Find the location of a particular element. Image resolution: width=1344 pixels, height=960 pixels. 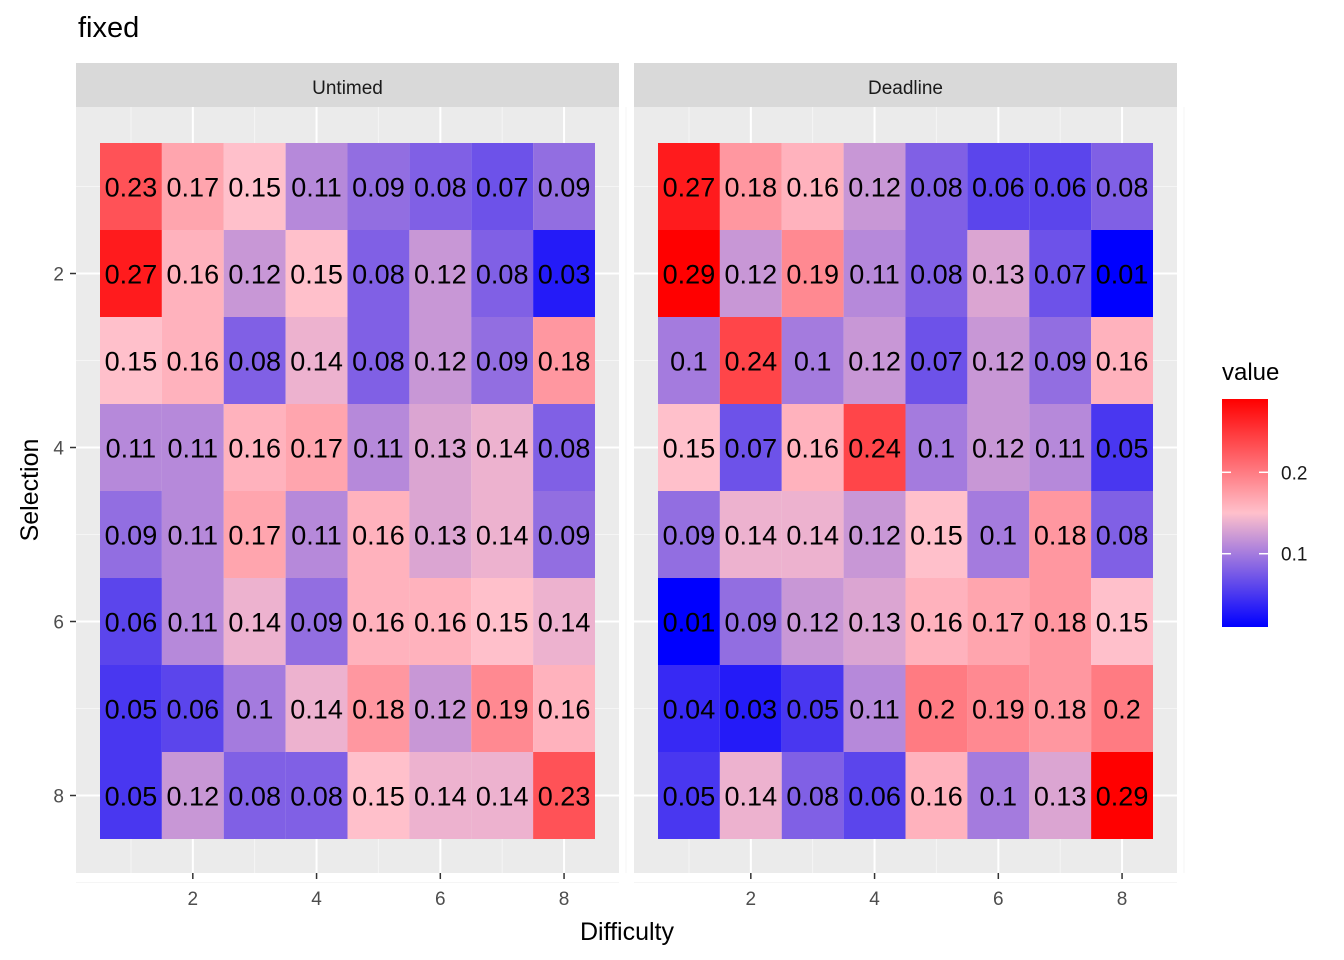

x-tick-label: 4 is located at coordinates (316, 899).